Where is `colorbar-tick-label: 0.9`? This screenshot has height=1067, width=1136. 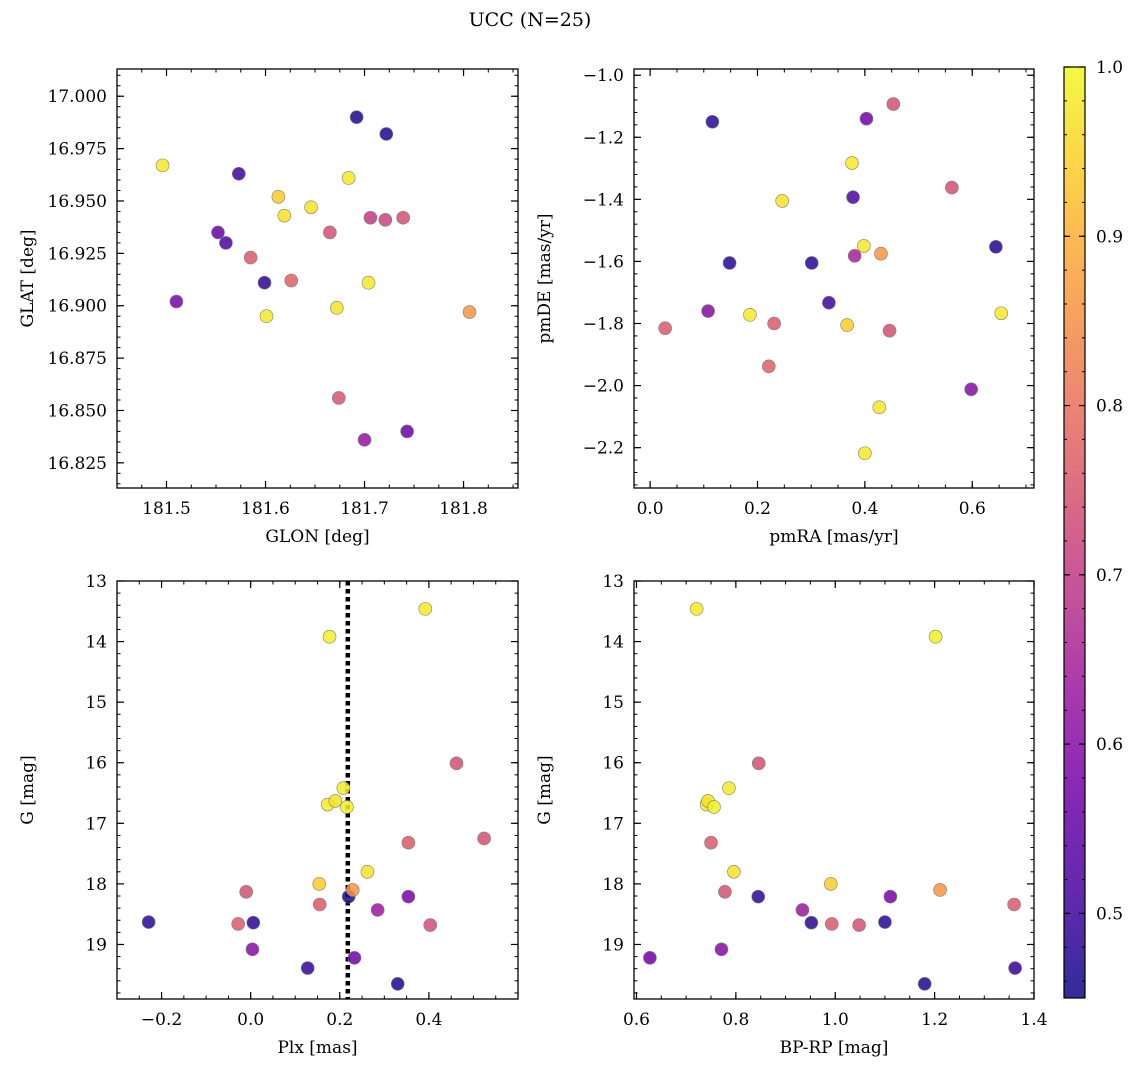 colorbar-tick-label: 0.9 is located at coordinates (1109, 237).